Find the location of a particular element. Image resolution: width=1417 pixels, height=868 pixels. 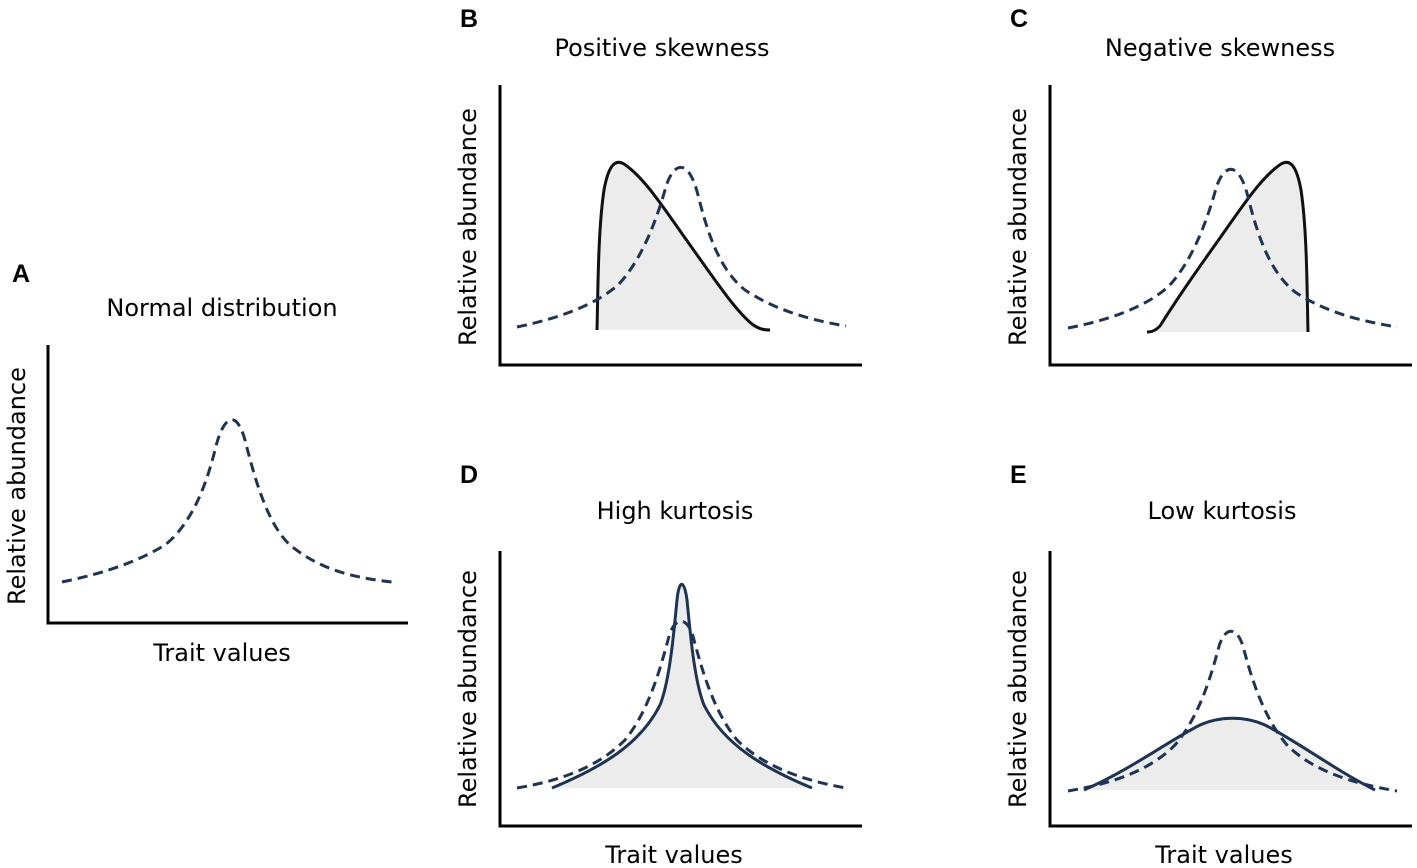

panel-a-plot is located at coordinates (227, 485).